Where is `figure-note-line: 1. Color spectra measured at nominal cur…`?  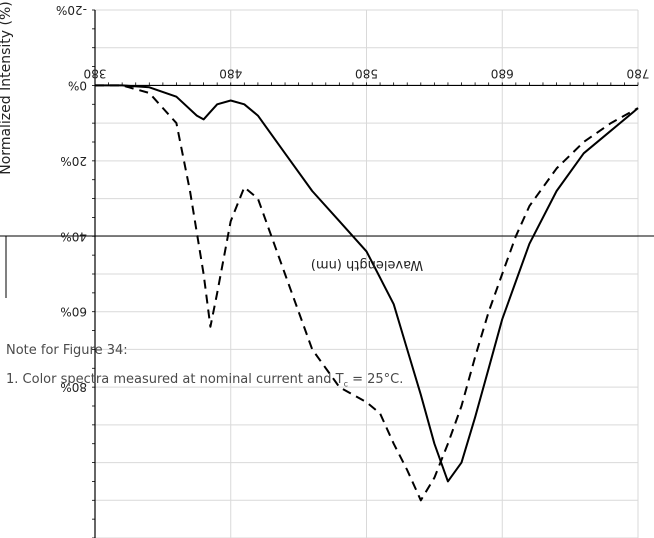
figure-note-line: 1. Color spectra measured at nominal cur… is located at coordinates (204, 380).